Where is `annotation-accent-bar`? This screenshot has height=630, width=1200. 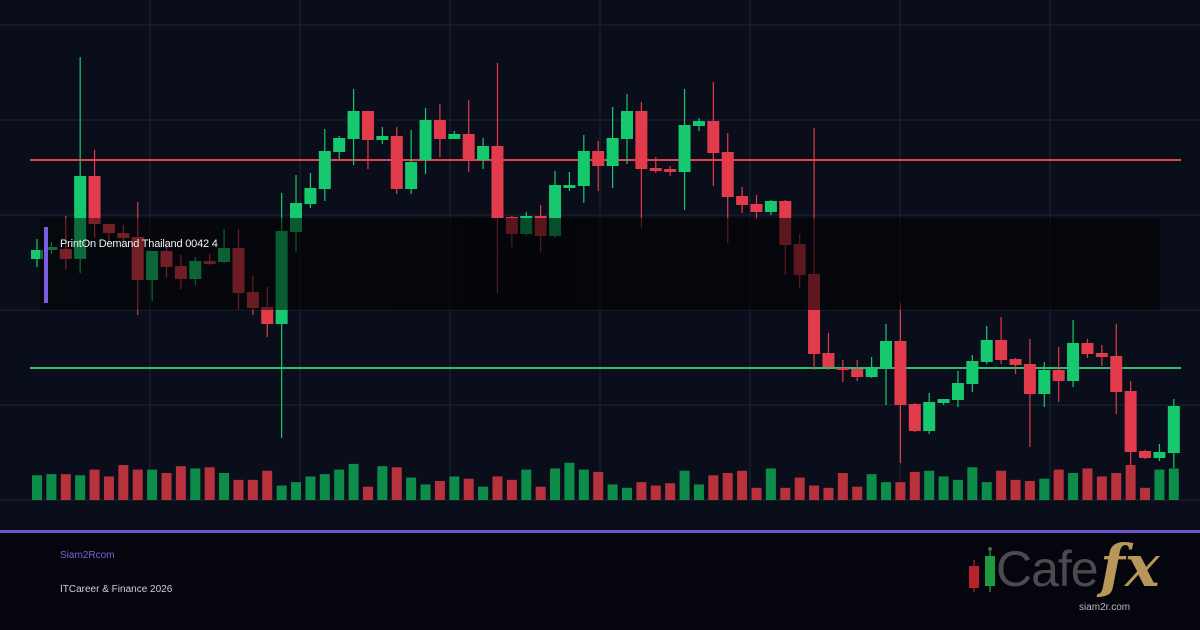 annotation-accent-bar is located at coordinates (46, 265).